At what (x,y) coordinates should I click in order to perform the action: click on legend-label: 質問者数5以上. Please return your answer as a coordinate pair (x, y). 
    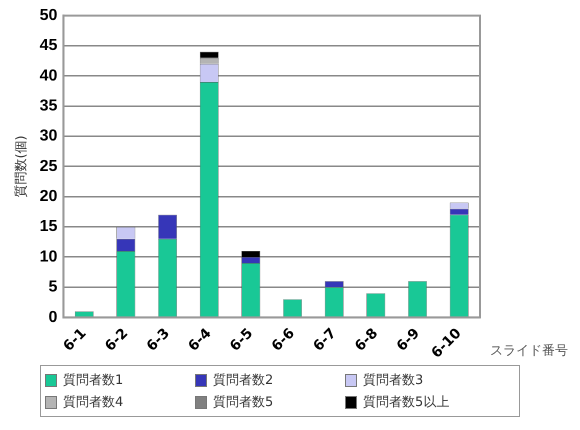
    Looking at the image, I should click on (406, 402).